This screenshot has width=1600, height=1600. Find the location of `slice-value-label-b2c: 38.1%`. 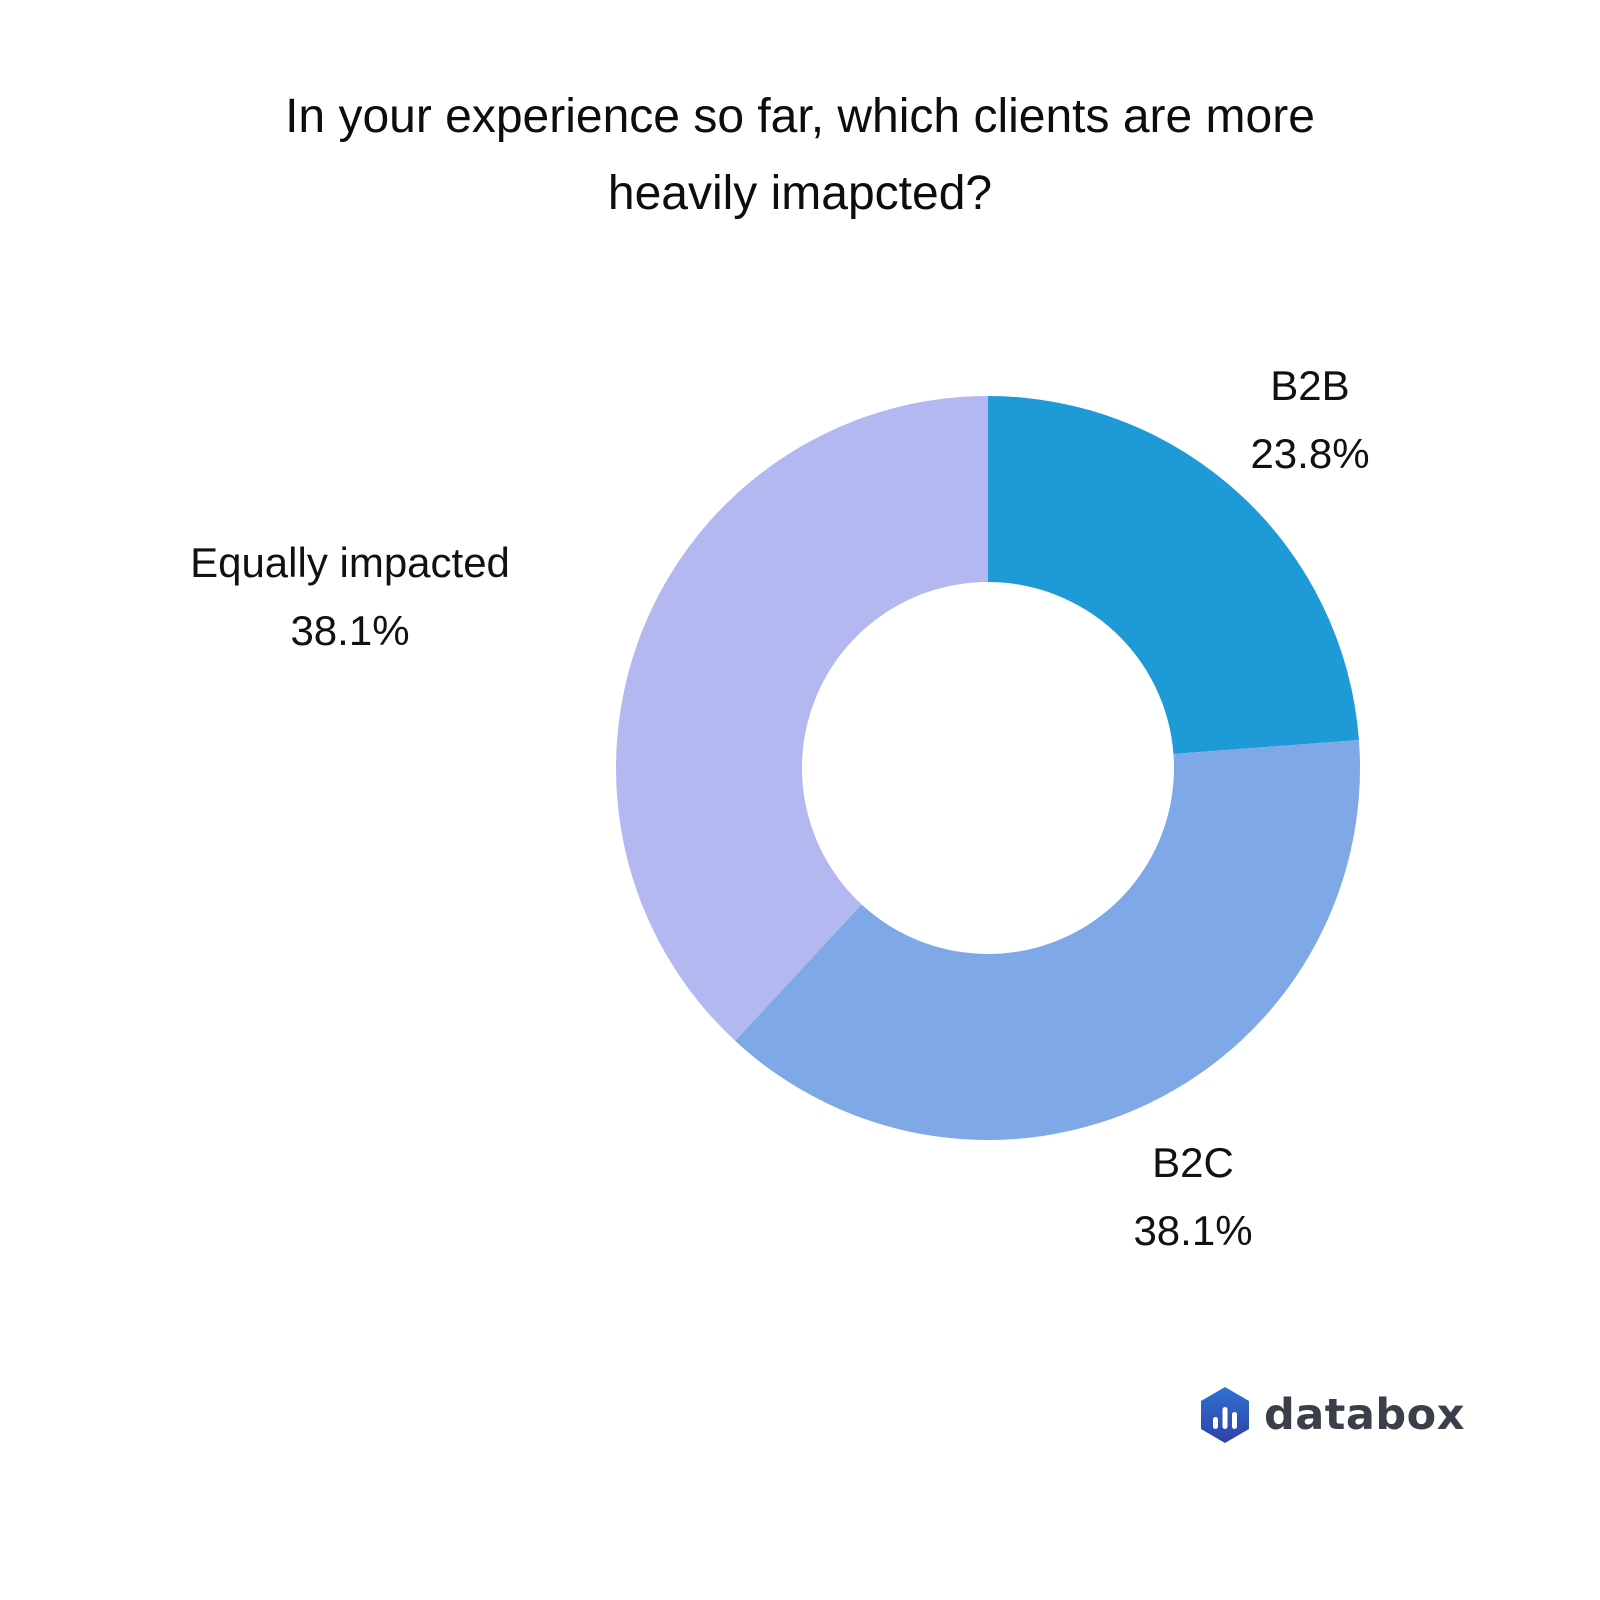

slice-value-label-b2c: 38.1% is located at coordinates (1192, 1230).